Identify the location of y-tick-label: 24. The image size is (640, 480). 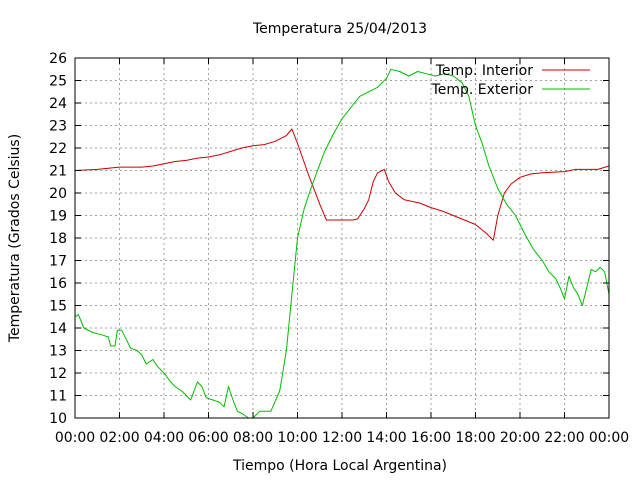
(58, 104).